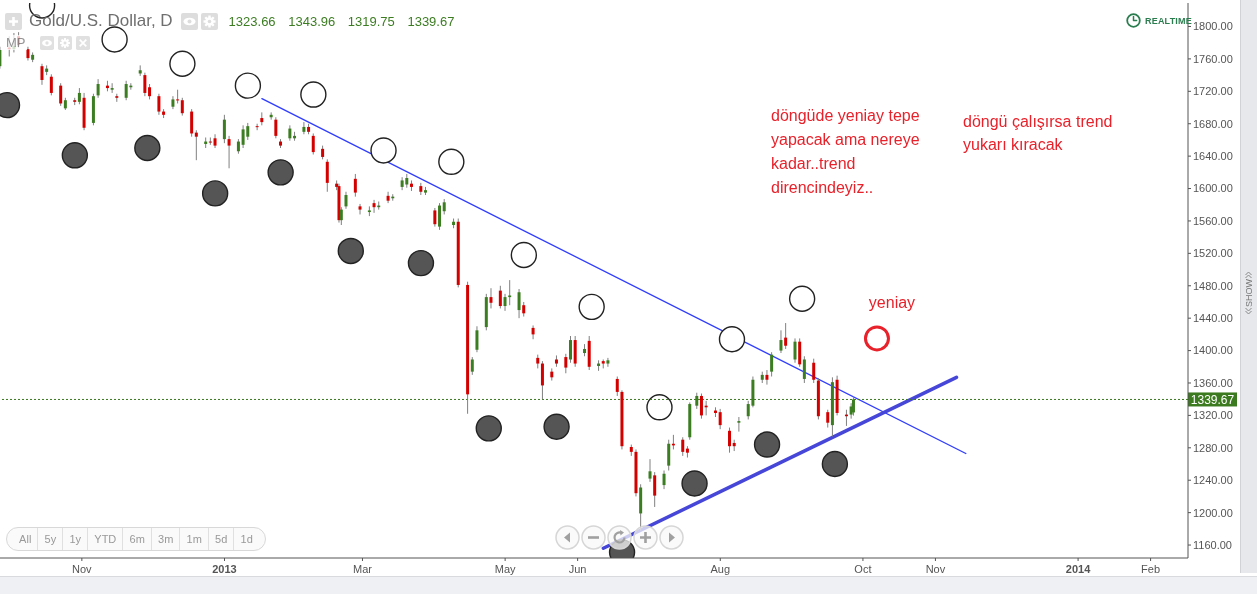 The image size is (1257, 594). Describe the element at coordinates (1213, 480) in the screenshot. I see `y-tick-label: 1240.00` at that location.